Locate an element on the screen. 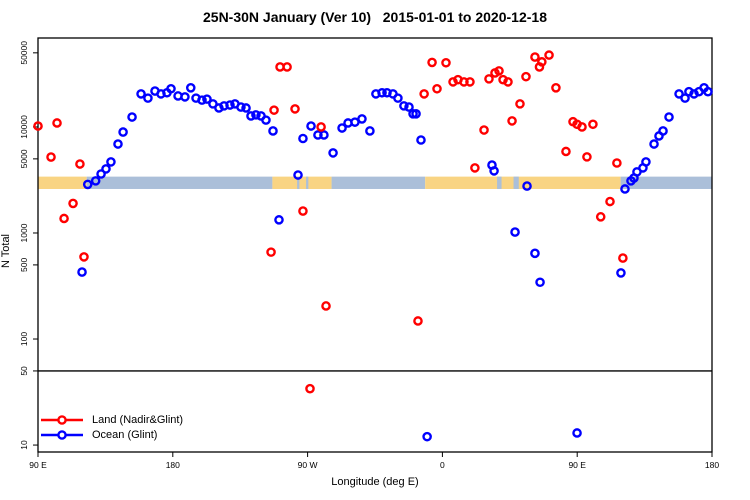  x-axis-tick-label: 90 W is located at coordinates (308, 465).